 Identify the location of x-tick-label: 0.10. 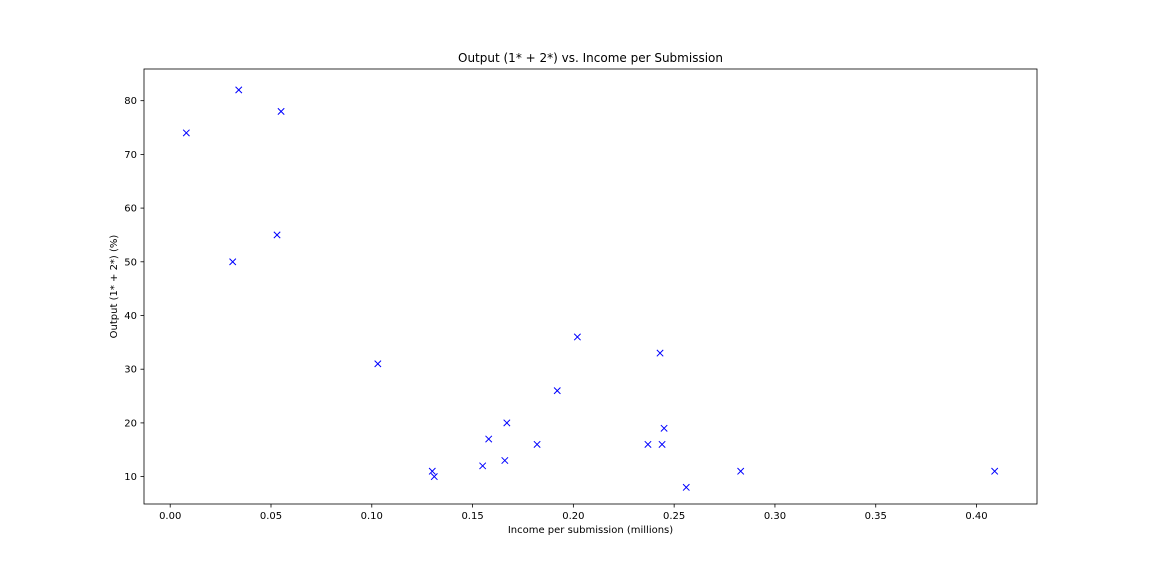
(372, 516).